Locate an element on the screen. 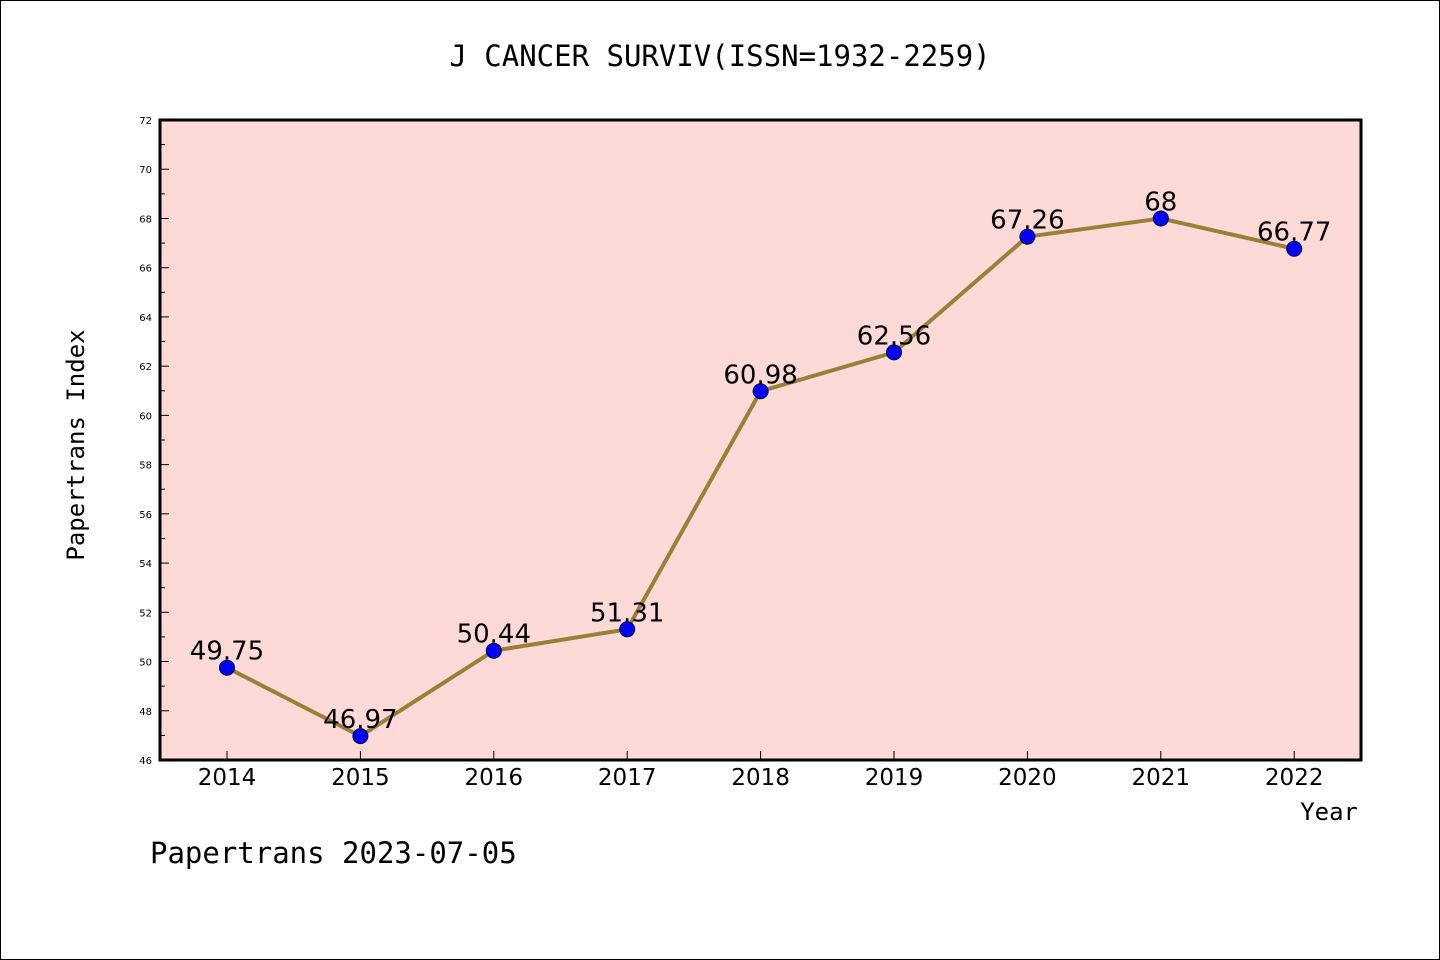 The image size is (1440, 960). y-axis: 46 48 50 52 54 56 58 60 62 64 66 68 70 72 is located at coordinates (154, 441).